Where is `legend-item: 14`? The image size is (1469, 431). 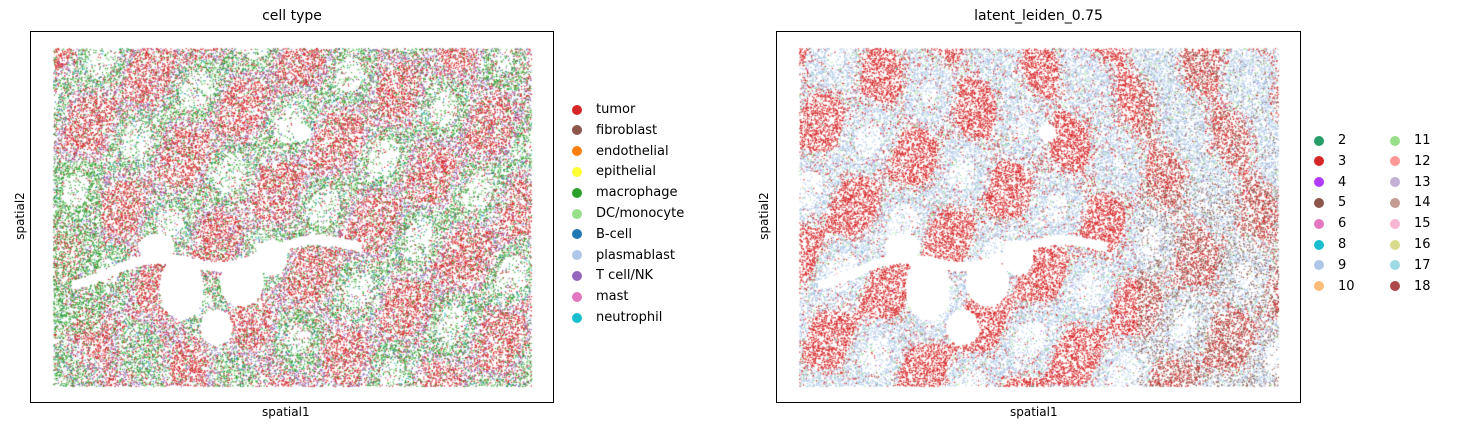 legend-item: 14 is located at coordinates (1410, 202).